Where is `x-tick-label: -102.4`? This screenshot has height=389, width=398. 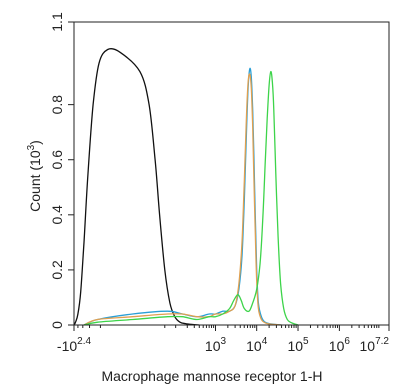 x-tick-label: -102.4 is located at coordinates (74, 345).